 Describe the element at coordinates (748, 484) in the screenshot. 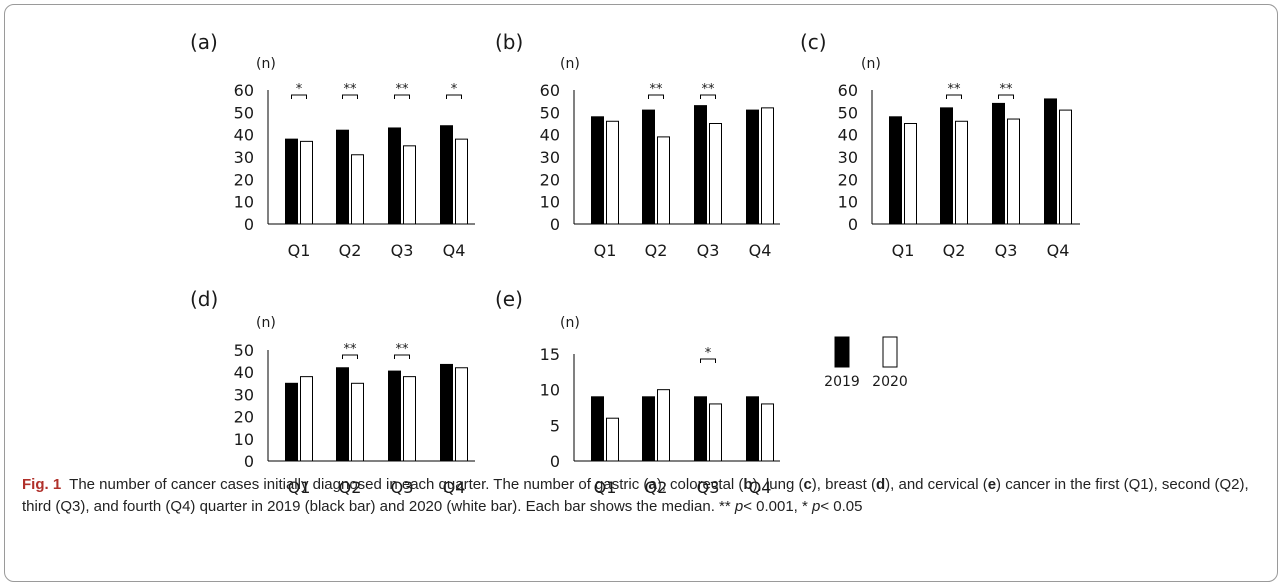

I see `caption-ref-b: b` at that location.